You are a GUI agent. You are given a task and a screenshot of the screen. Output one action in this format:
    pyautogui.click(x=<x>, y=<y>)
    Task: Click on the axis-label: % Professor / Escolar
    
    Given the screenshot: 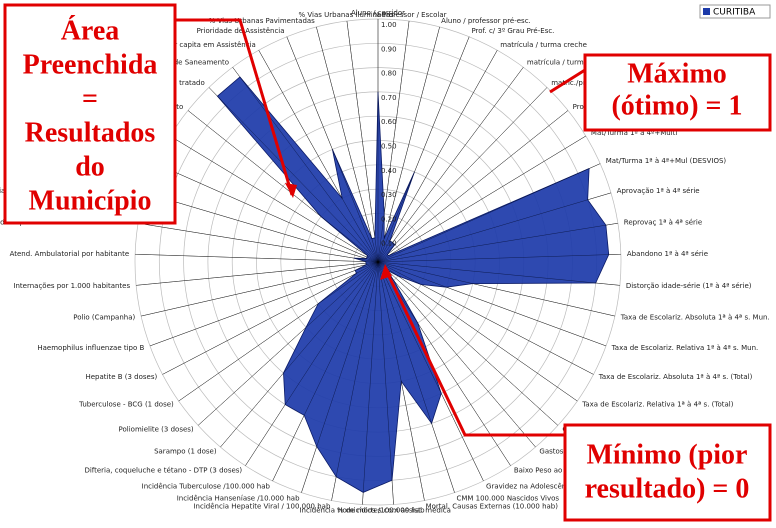 What is the action you would take?
    pyautogui.click(x=409, y=15)
    